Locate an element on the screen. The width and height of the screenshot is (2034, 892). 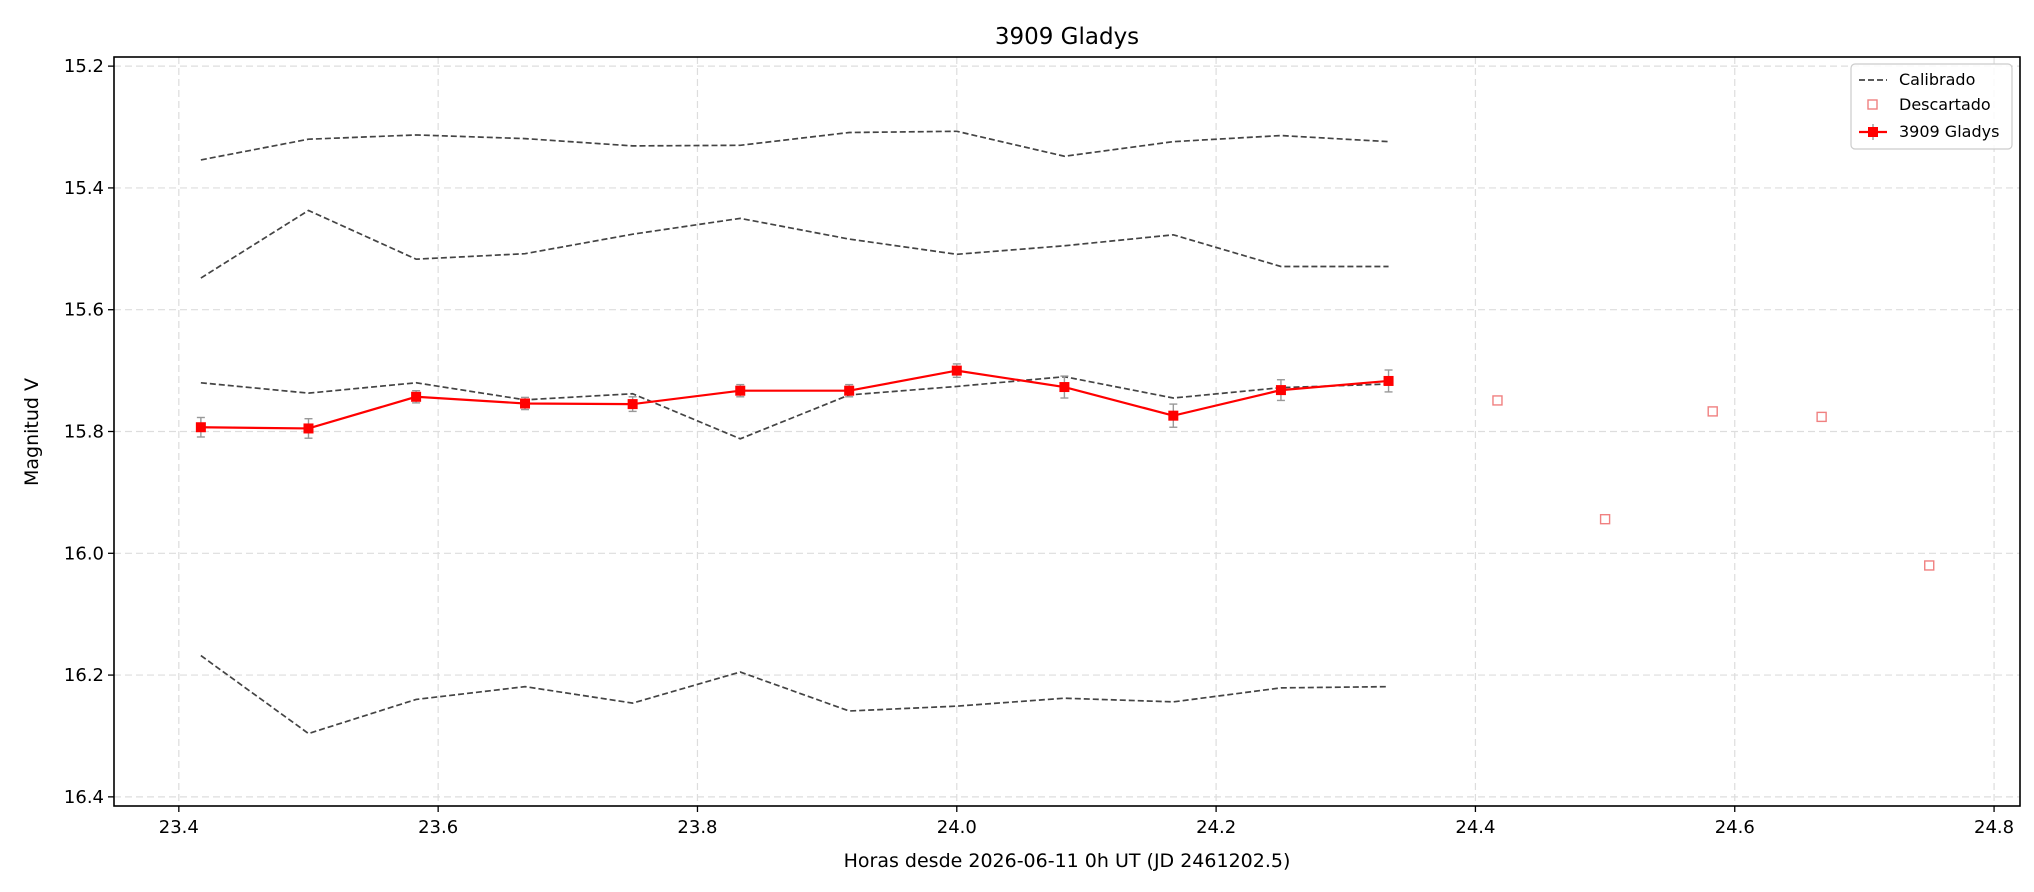
x-tick-label: 24.2 is located at coordinates (1216, 827).